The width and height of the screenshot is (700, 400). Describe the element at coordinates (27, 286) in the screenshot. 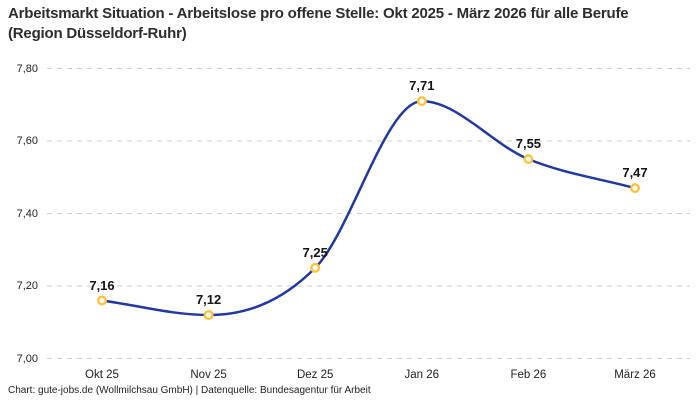

I see `y-axis-tick-label: 7,20` at that location.